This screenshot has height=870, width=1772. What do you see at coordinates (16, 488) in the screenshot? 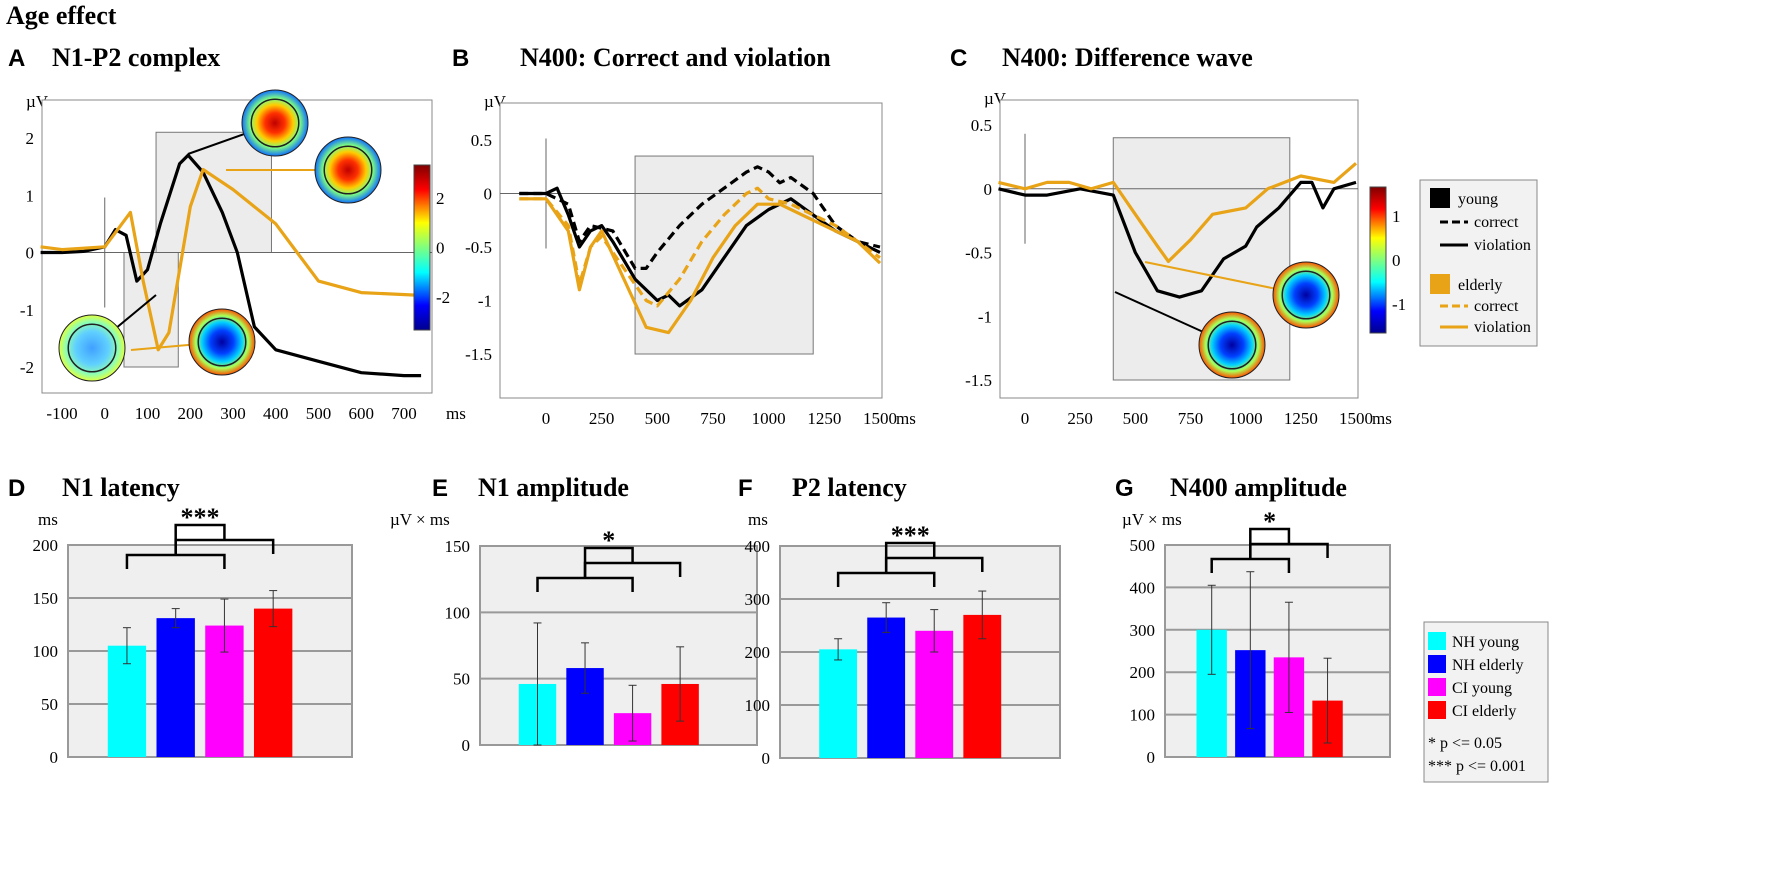
I see `panel-letter: D` at bounding box center [16, 488].